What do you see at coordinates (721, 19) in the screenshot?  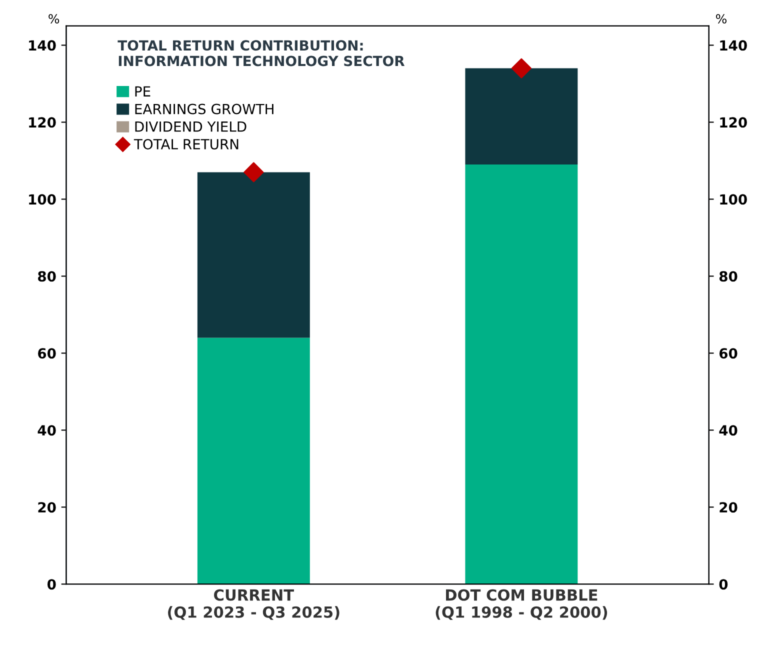 I see `y2-axis-title: %` at bounding box center [721, 19].